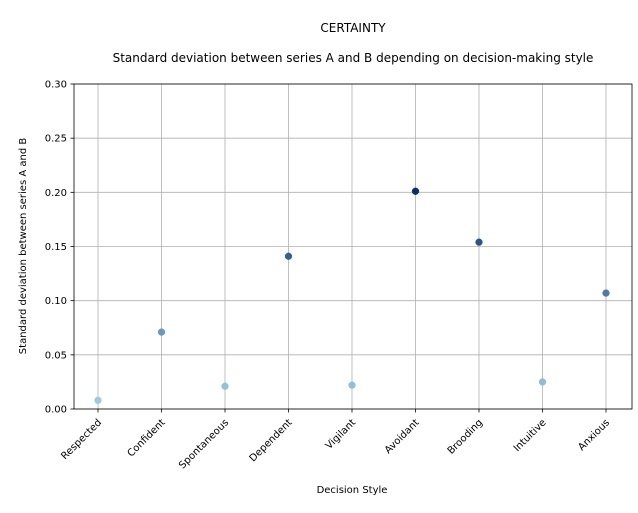  Describe the element at coordinates (56, 410) in the screenshot. I see `y-tick-label: 0.00` at that location.